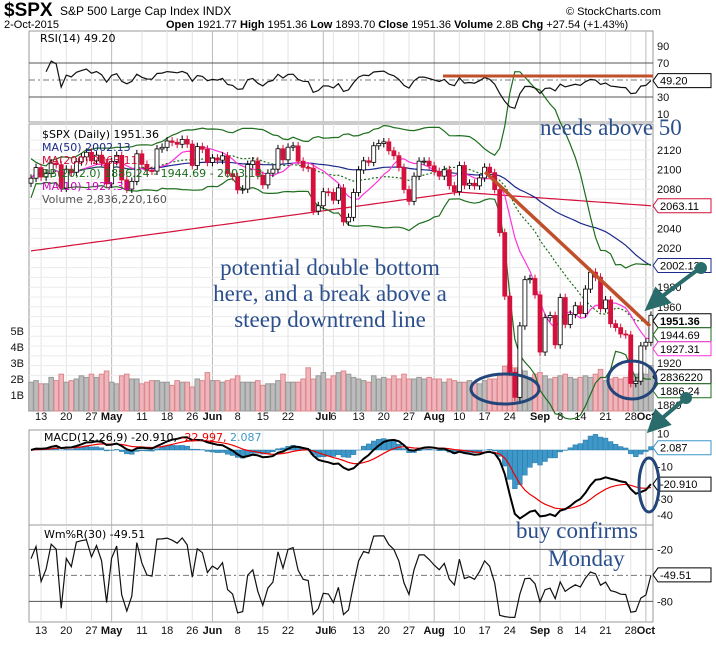 The image size is (716, 645). I want to click on x-axis-label: 15, so click(263, 631).